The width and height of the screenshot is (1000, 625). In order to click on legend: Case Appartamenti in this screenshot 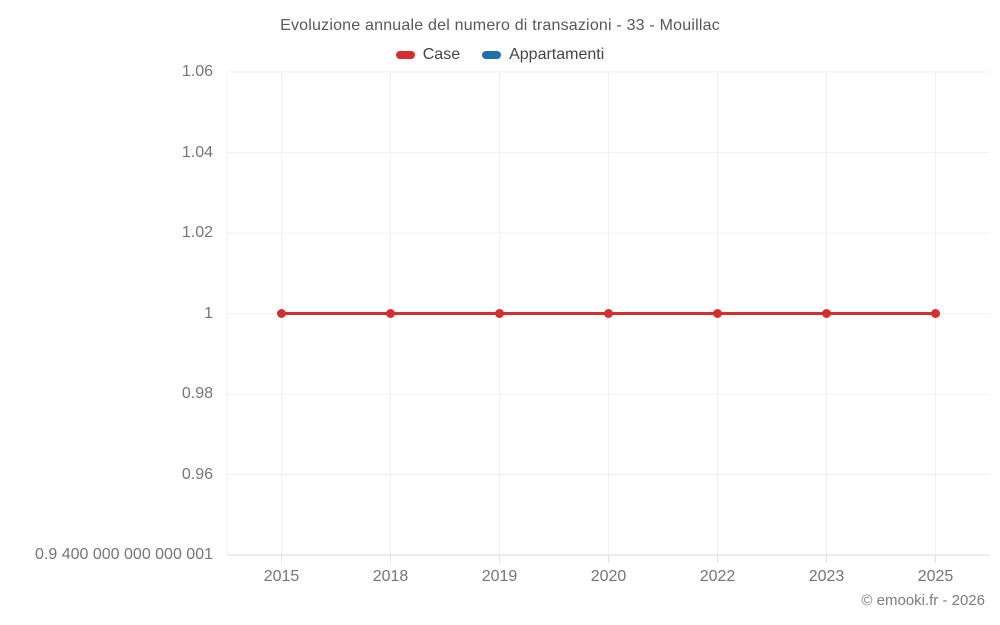, I will do `click(500, 55)`.